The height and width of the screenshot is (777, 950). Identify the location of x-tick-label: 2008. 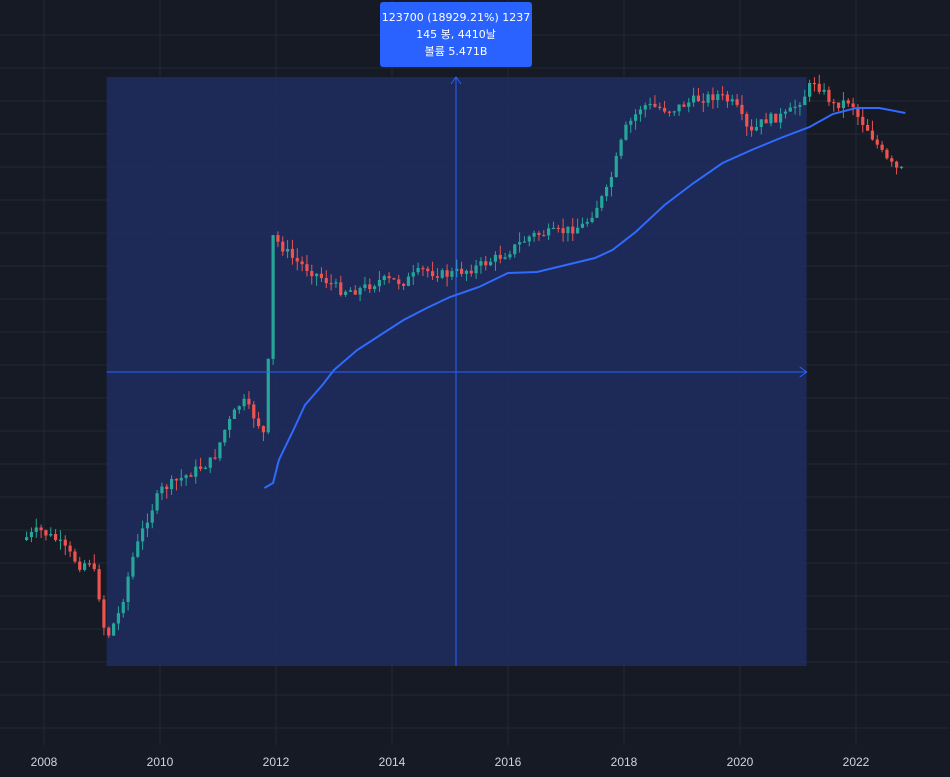
(44, 762).